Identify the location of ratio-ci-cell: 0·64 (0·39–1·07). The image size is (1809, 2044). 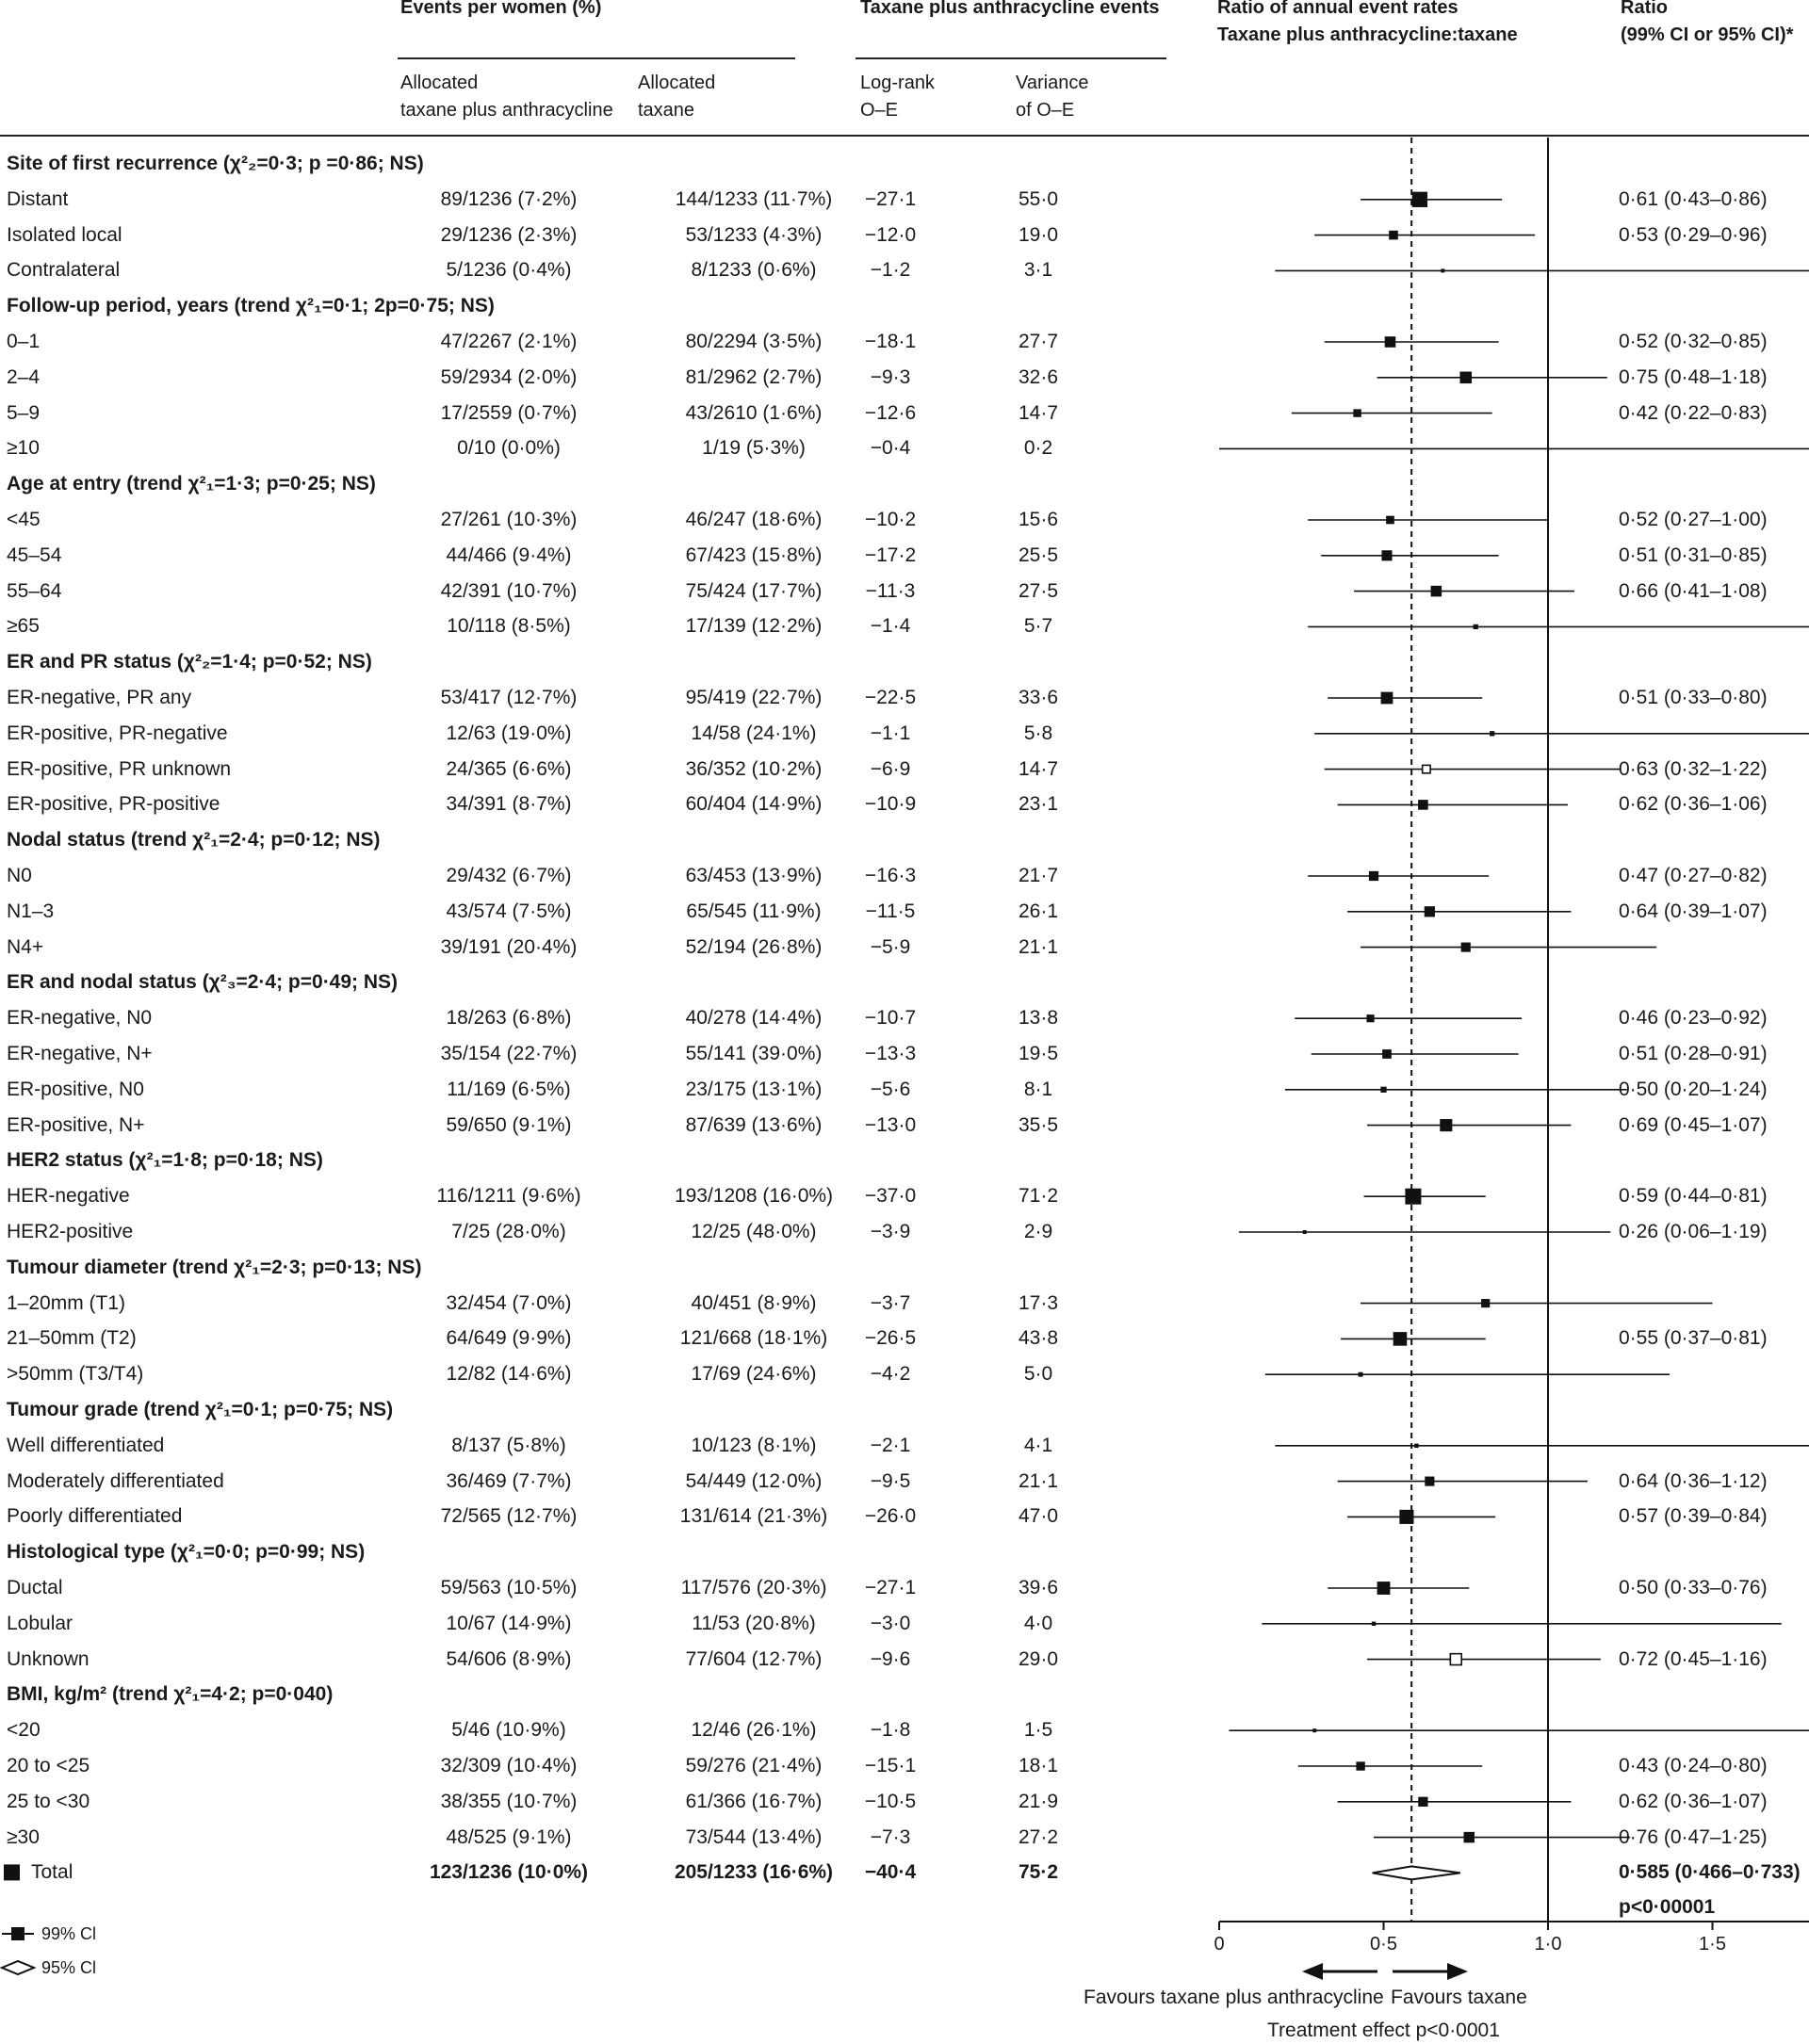
(1693, 911).